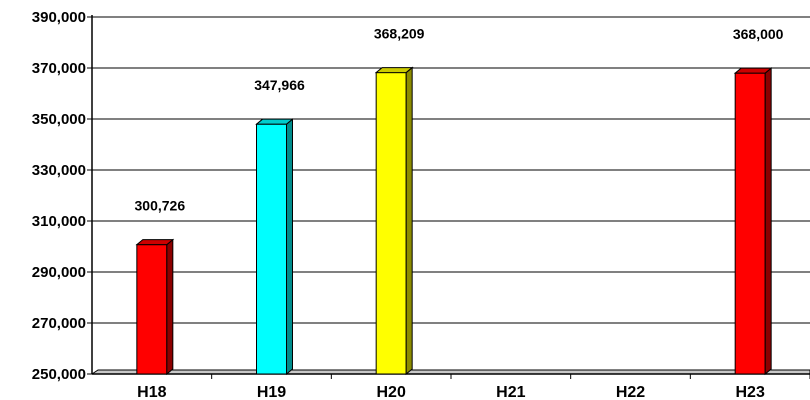  What do you see at coordinates (271, 392) in the screenshot?
I see `x-tick-label: H19` at bounding box center [271, 392].